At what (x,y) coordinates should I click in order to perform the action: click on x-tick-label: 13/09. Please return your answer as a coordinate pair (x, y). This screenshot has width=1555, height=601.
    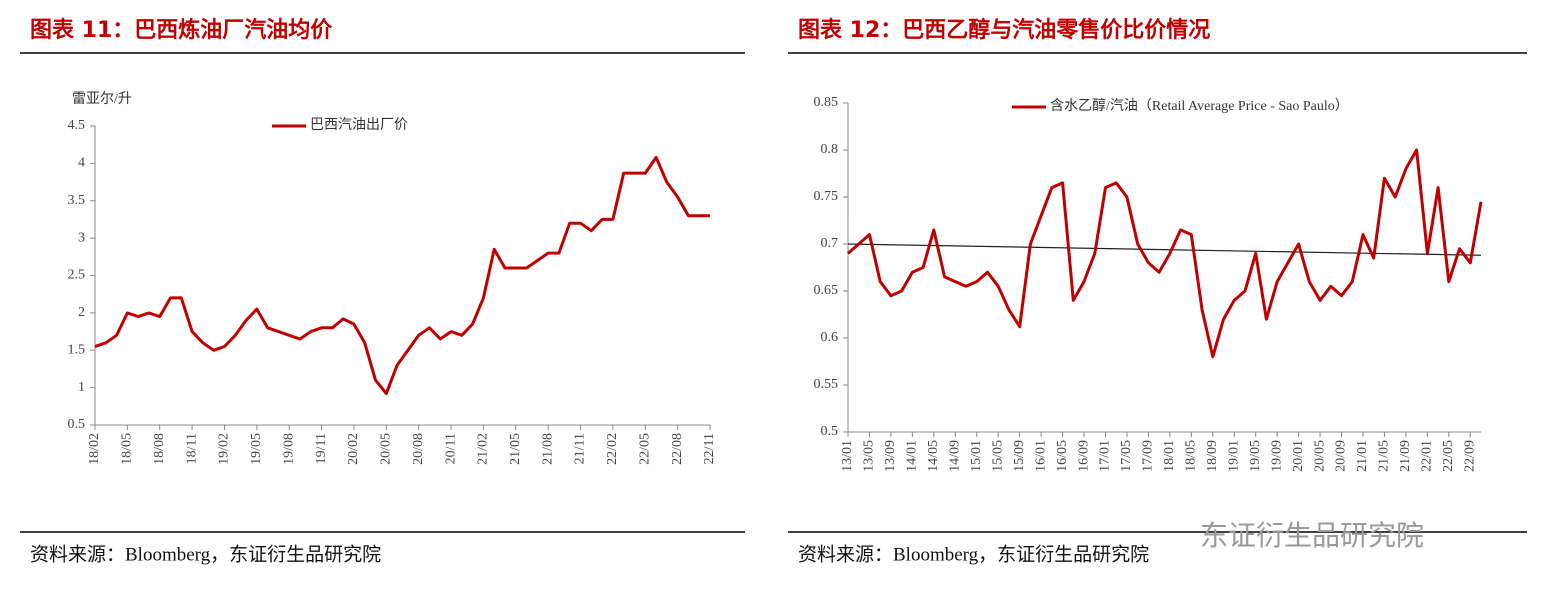
    Looking at the image, I should click on (890, 456).